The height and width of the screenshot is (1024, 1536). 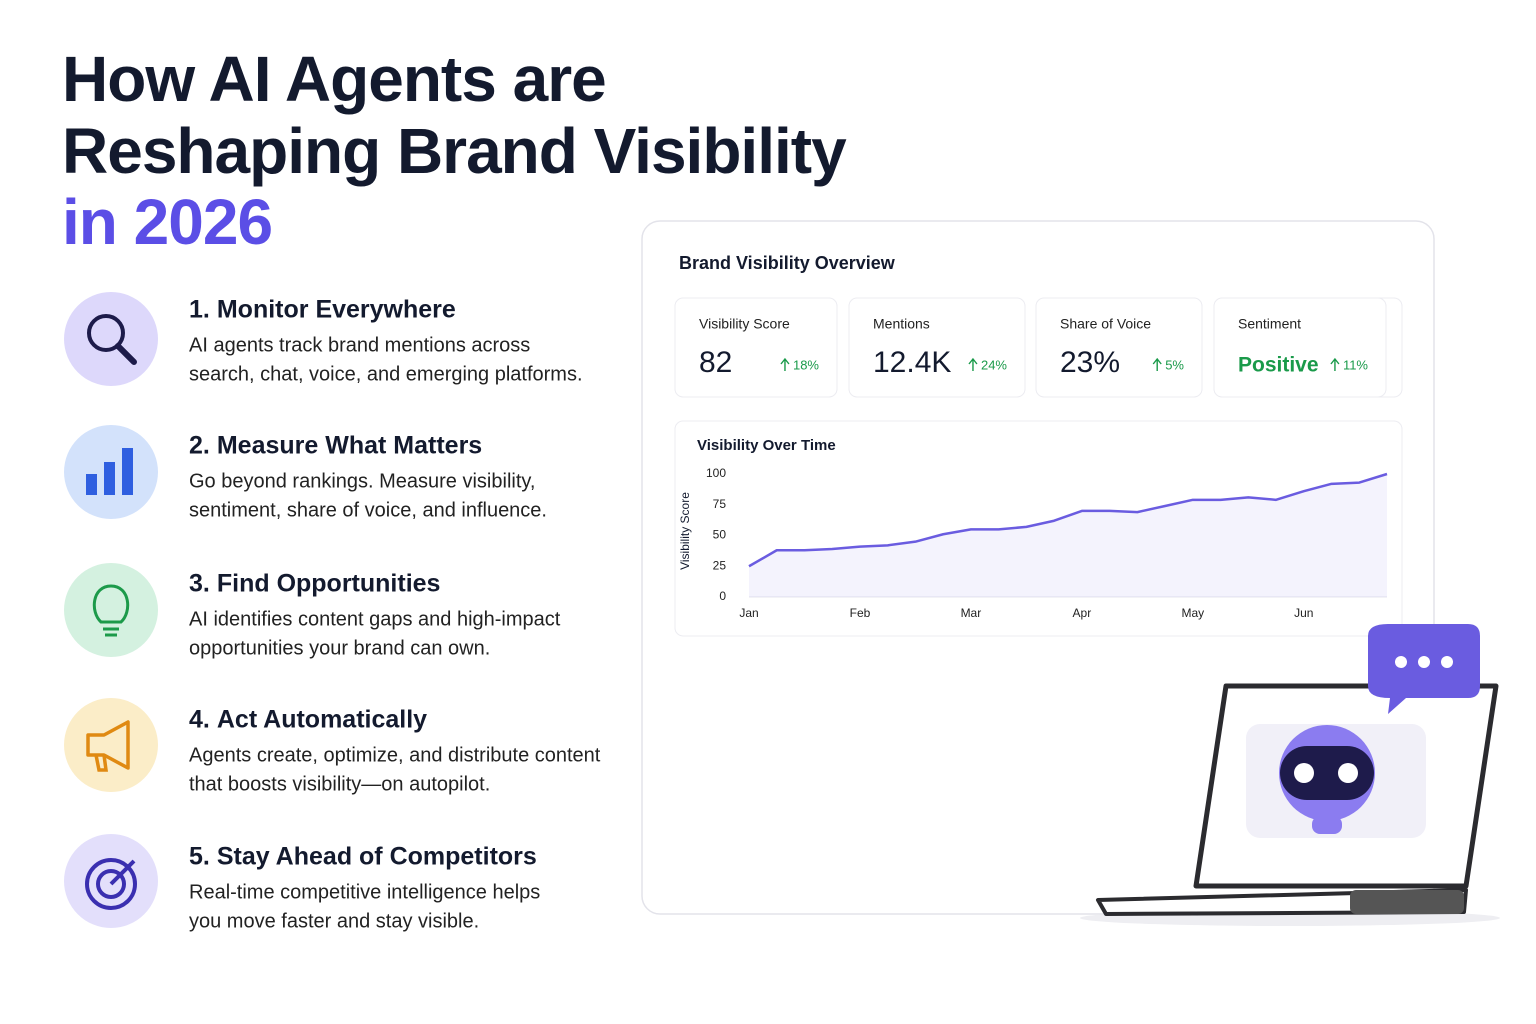 I want to click on feature-title: Act Automatically, so click(x=322, y=720).